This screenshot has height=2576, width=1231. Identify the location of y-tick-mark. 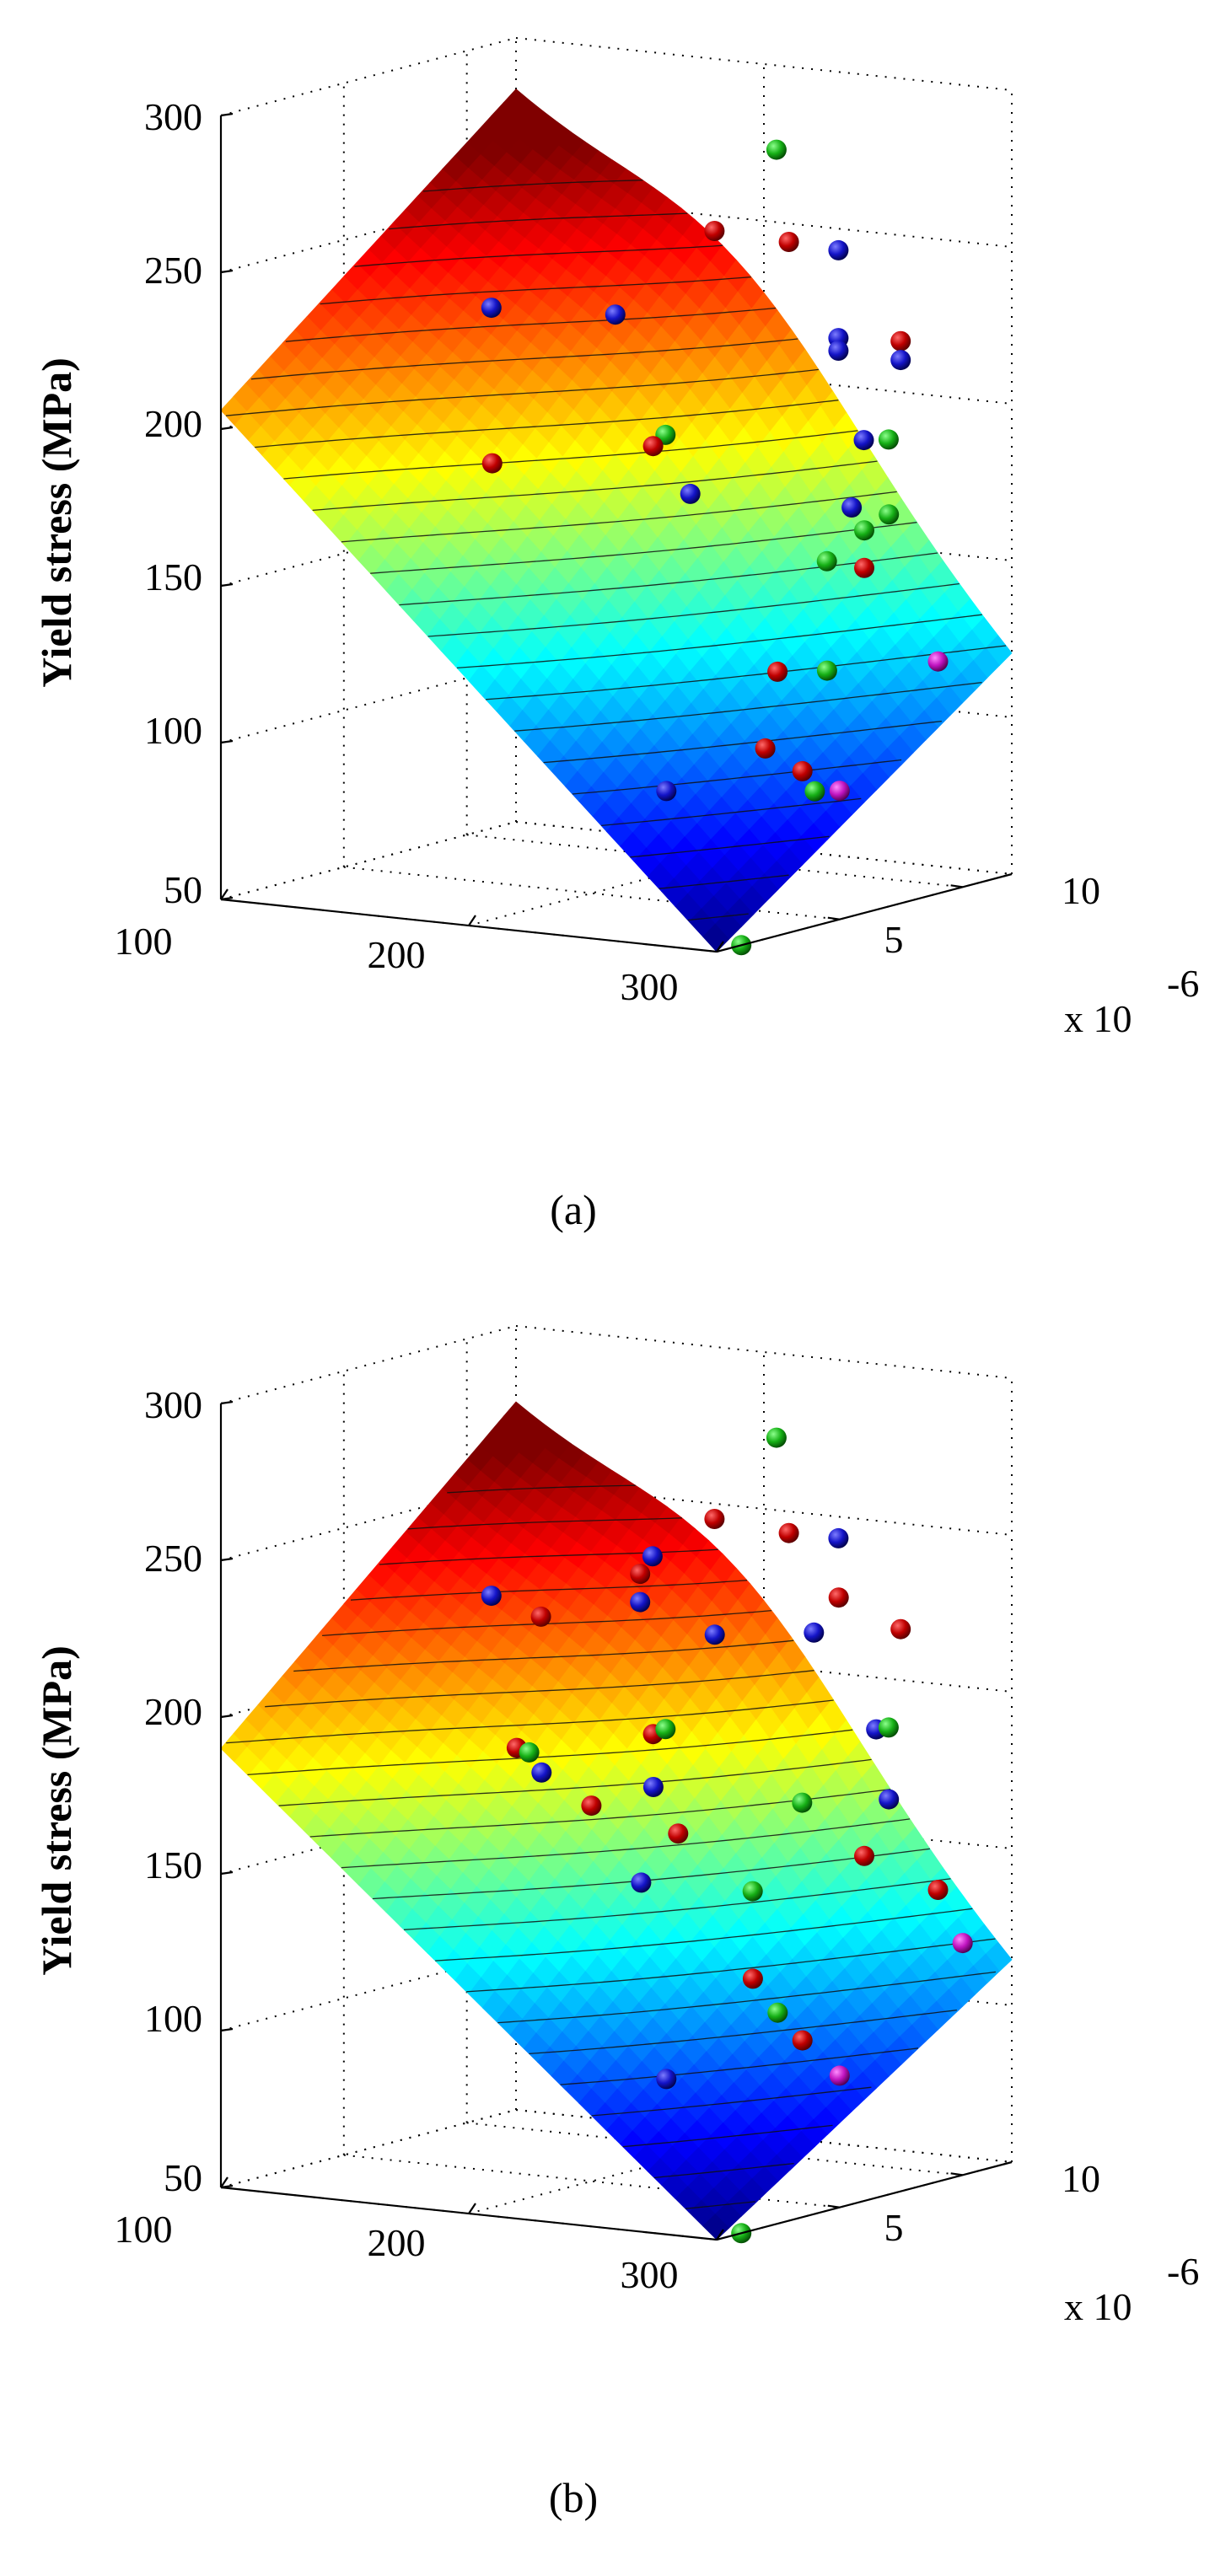
(957, 2174).